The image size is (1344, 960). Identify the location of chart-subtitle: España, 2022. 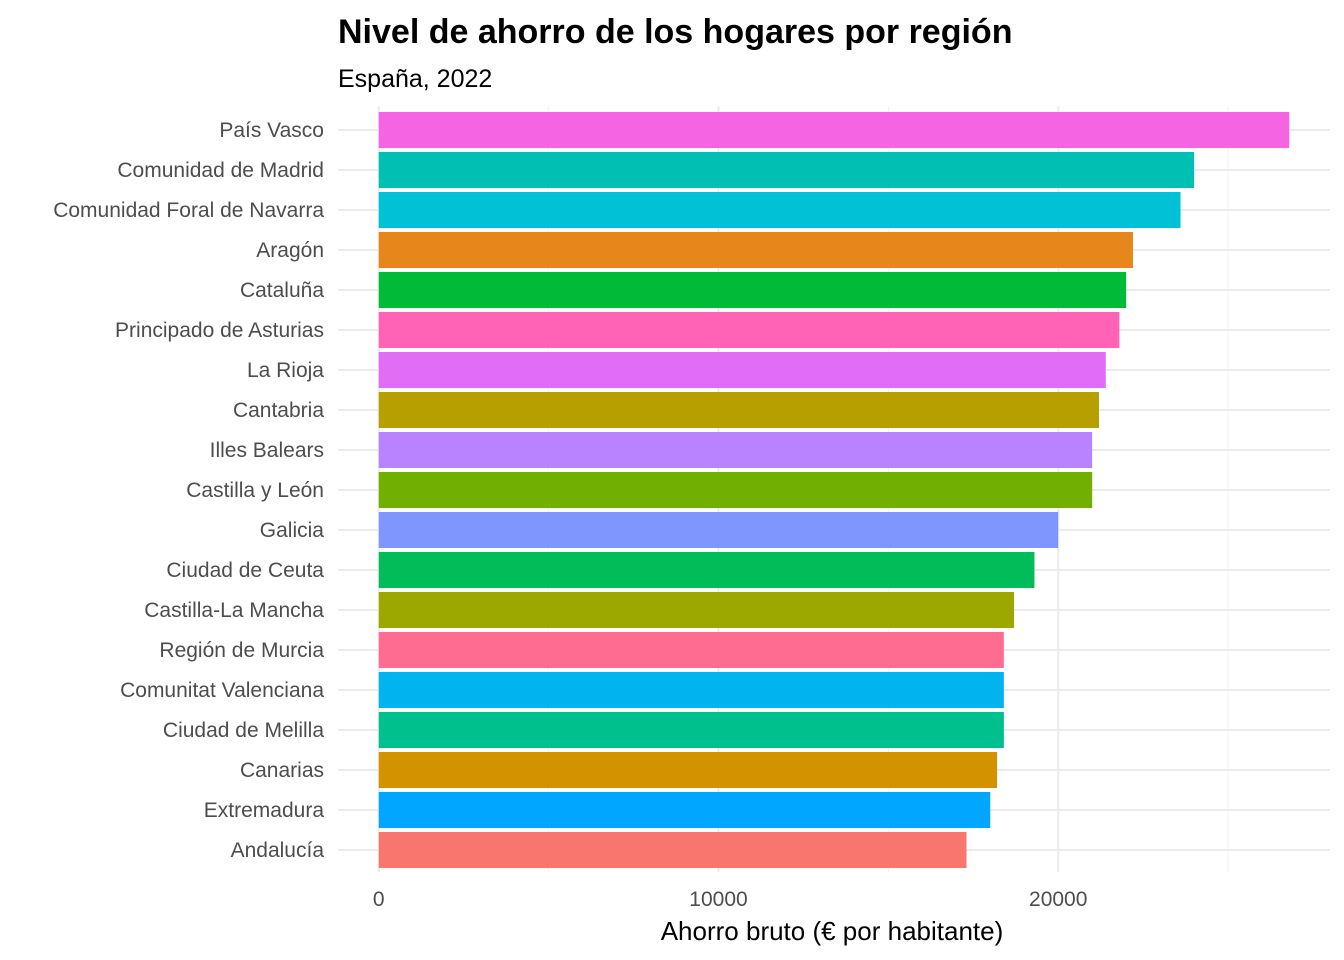
(415, 79).